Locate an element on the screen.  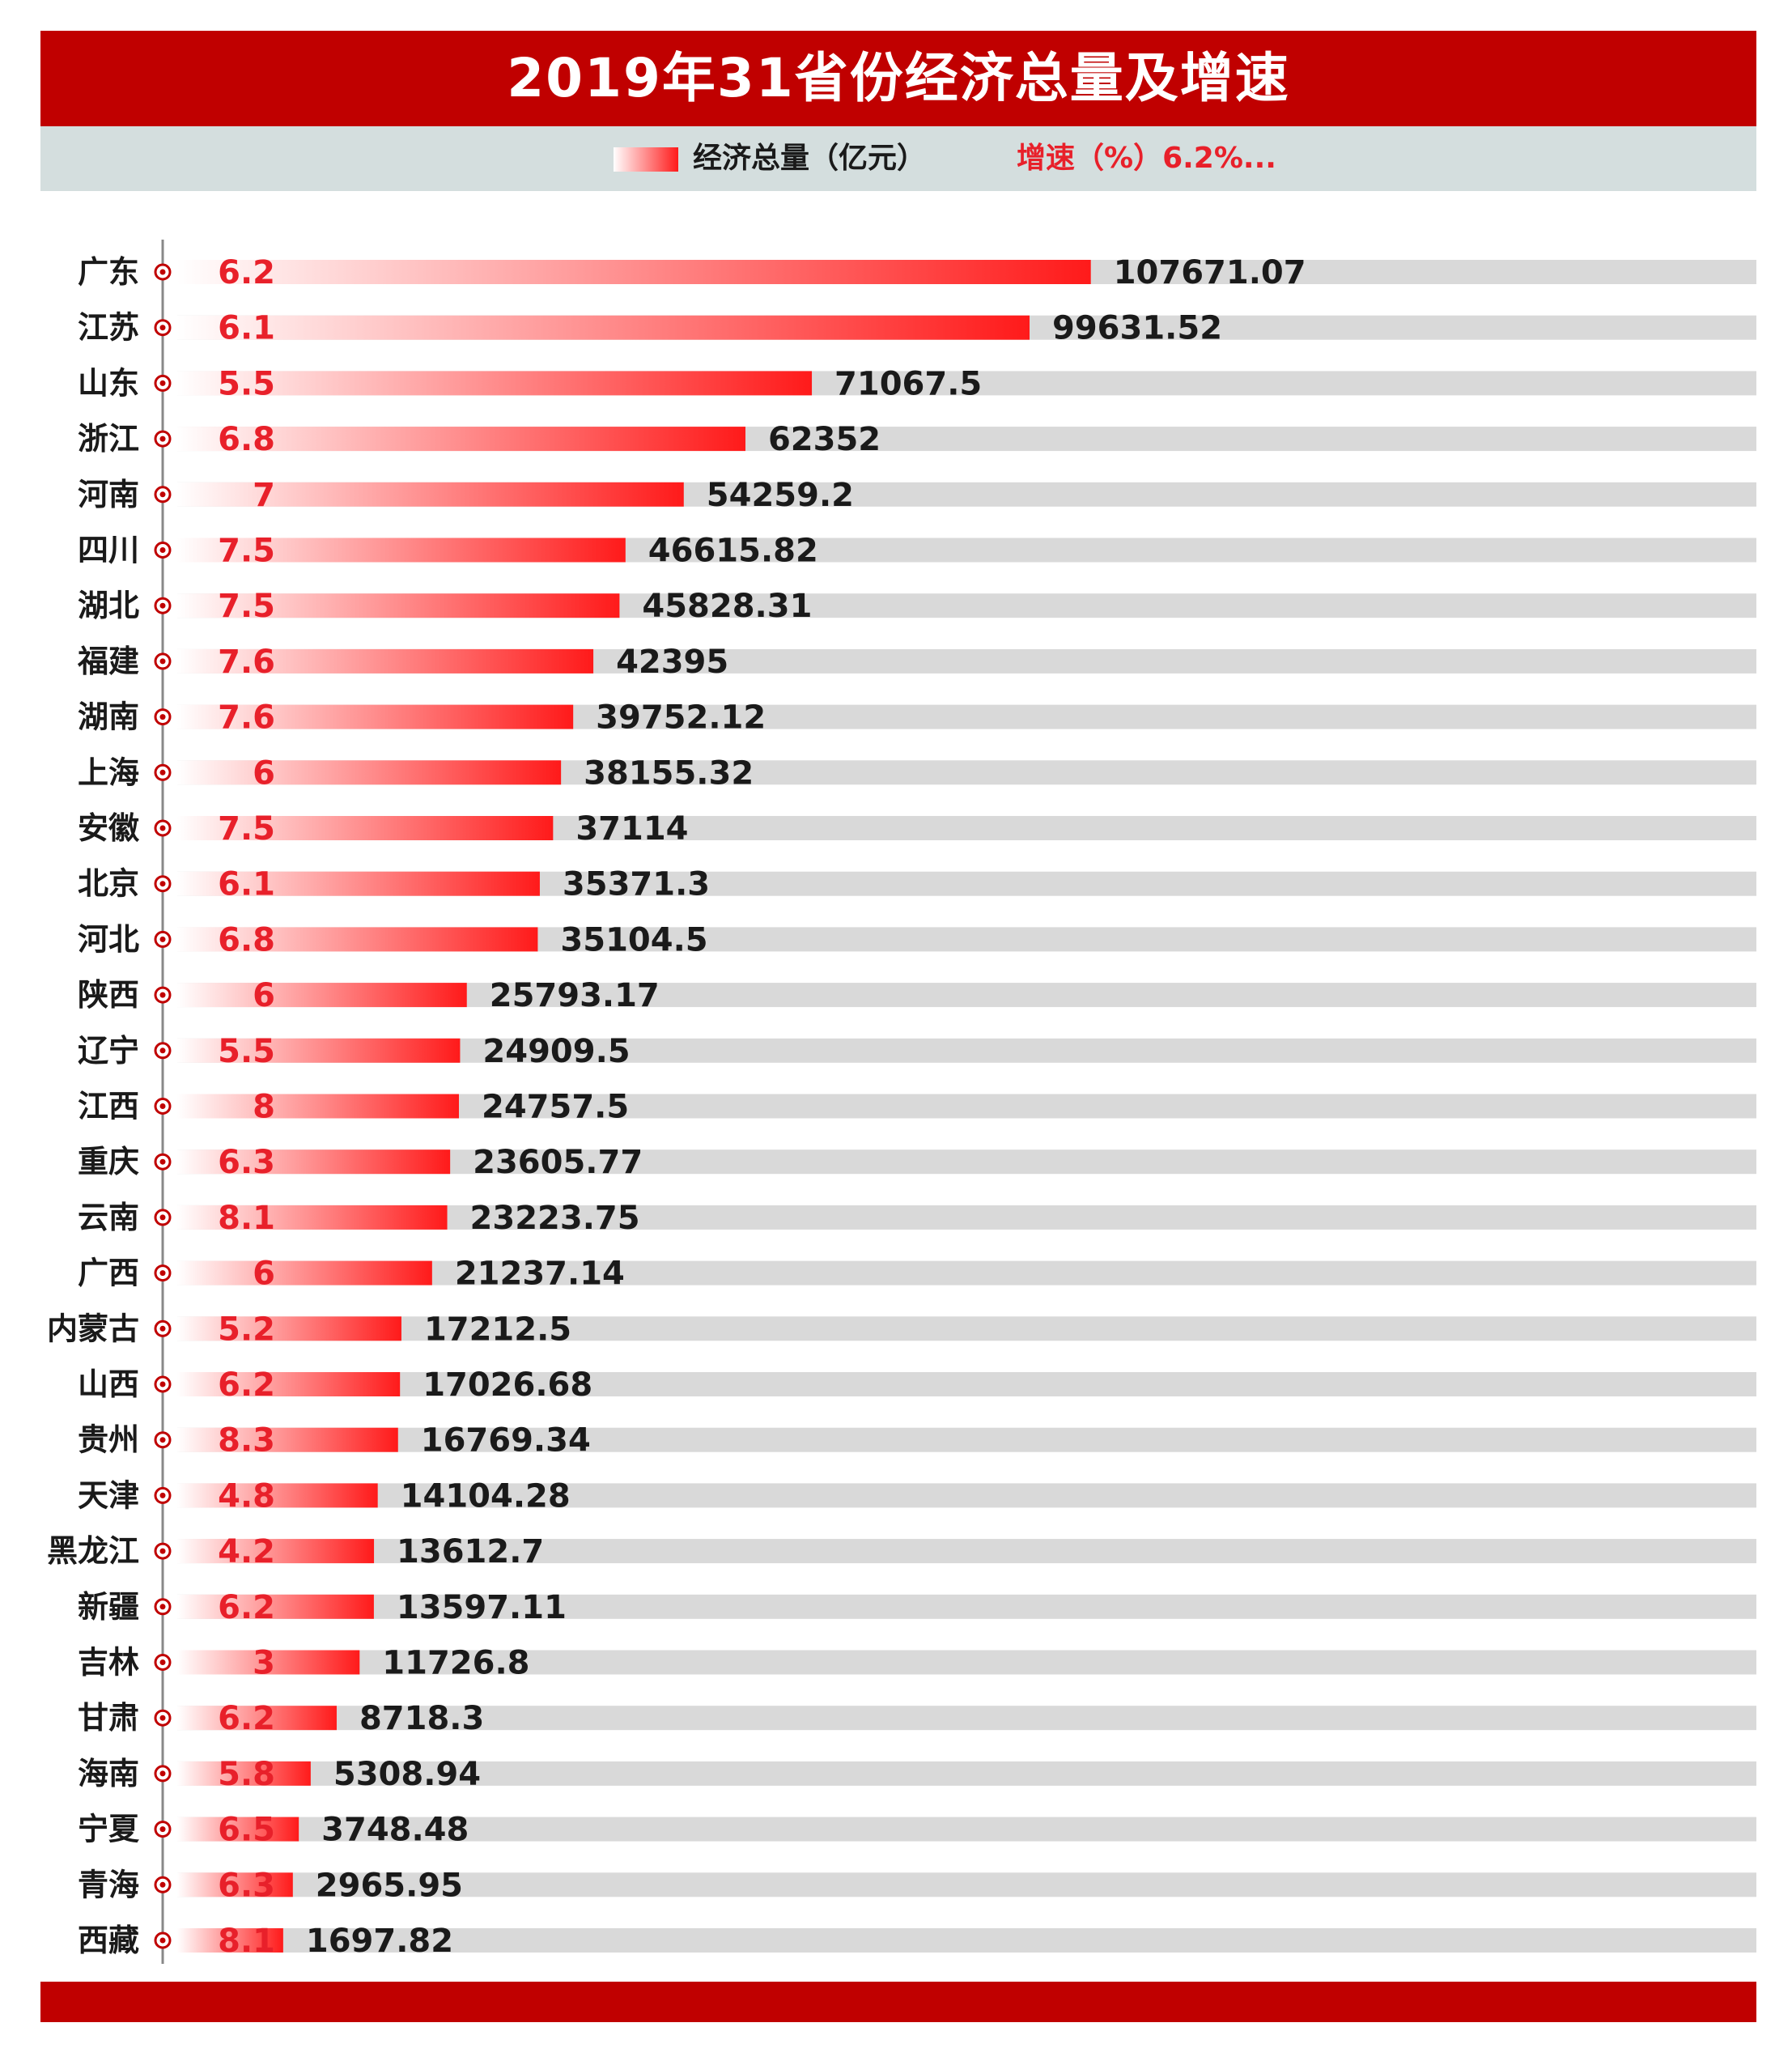
growth-label: 4.8 is located at coordinates (246, 1496).